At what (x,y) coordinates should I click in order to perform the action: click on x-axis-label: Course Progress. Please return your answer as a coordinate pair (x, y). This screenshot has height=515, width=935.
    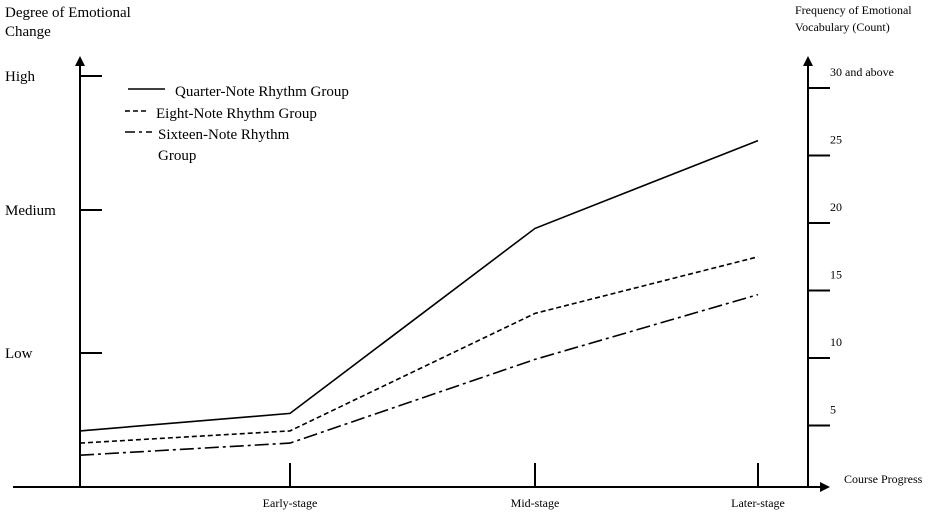
    Looking at the image, I should click on (883, 479).